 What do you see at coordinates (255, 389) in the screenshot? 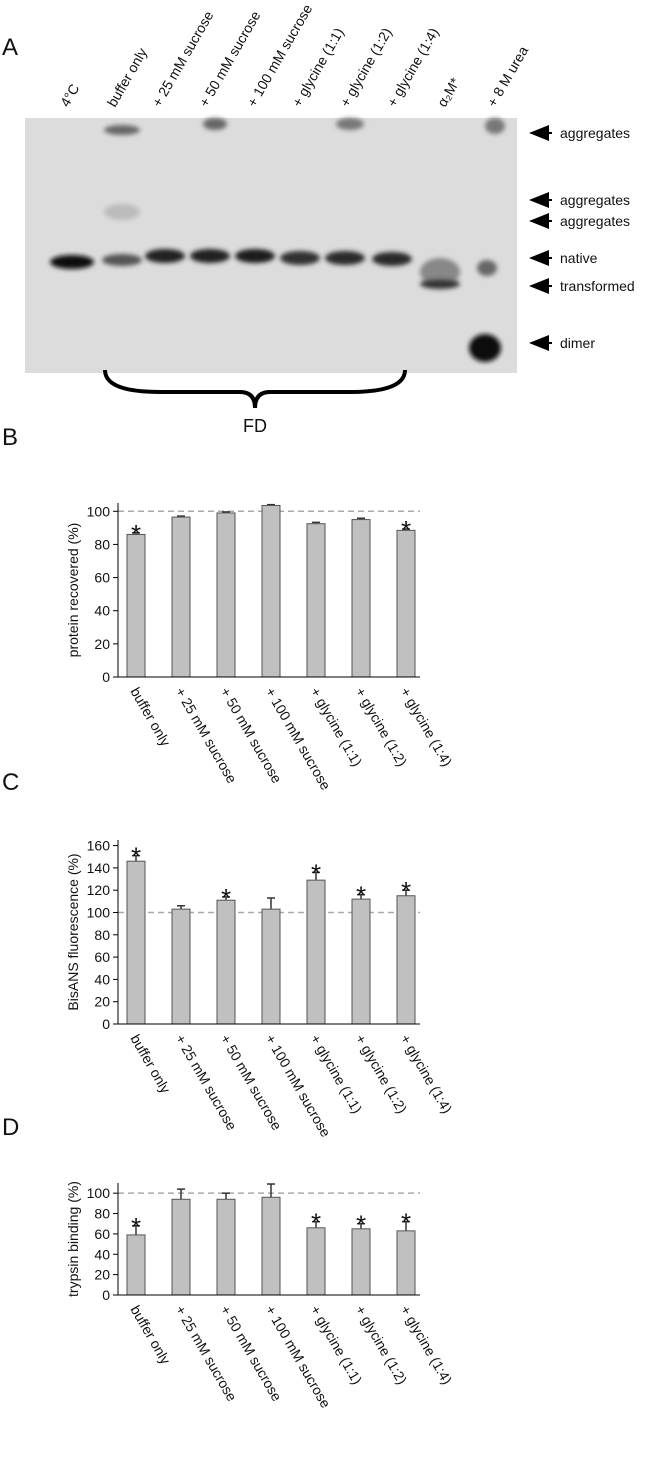
I see `bracket` at bounding box center [255, 389].